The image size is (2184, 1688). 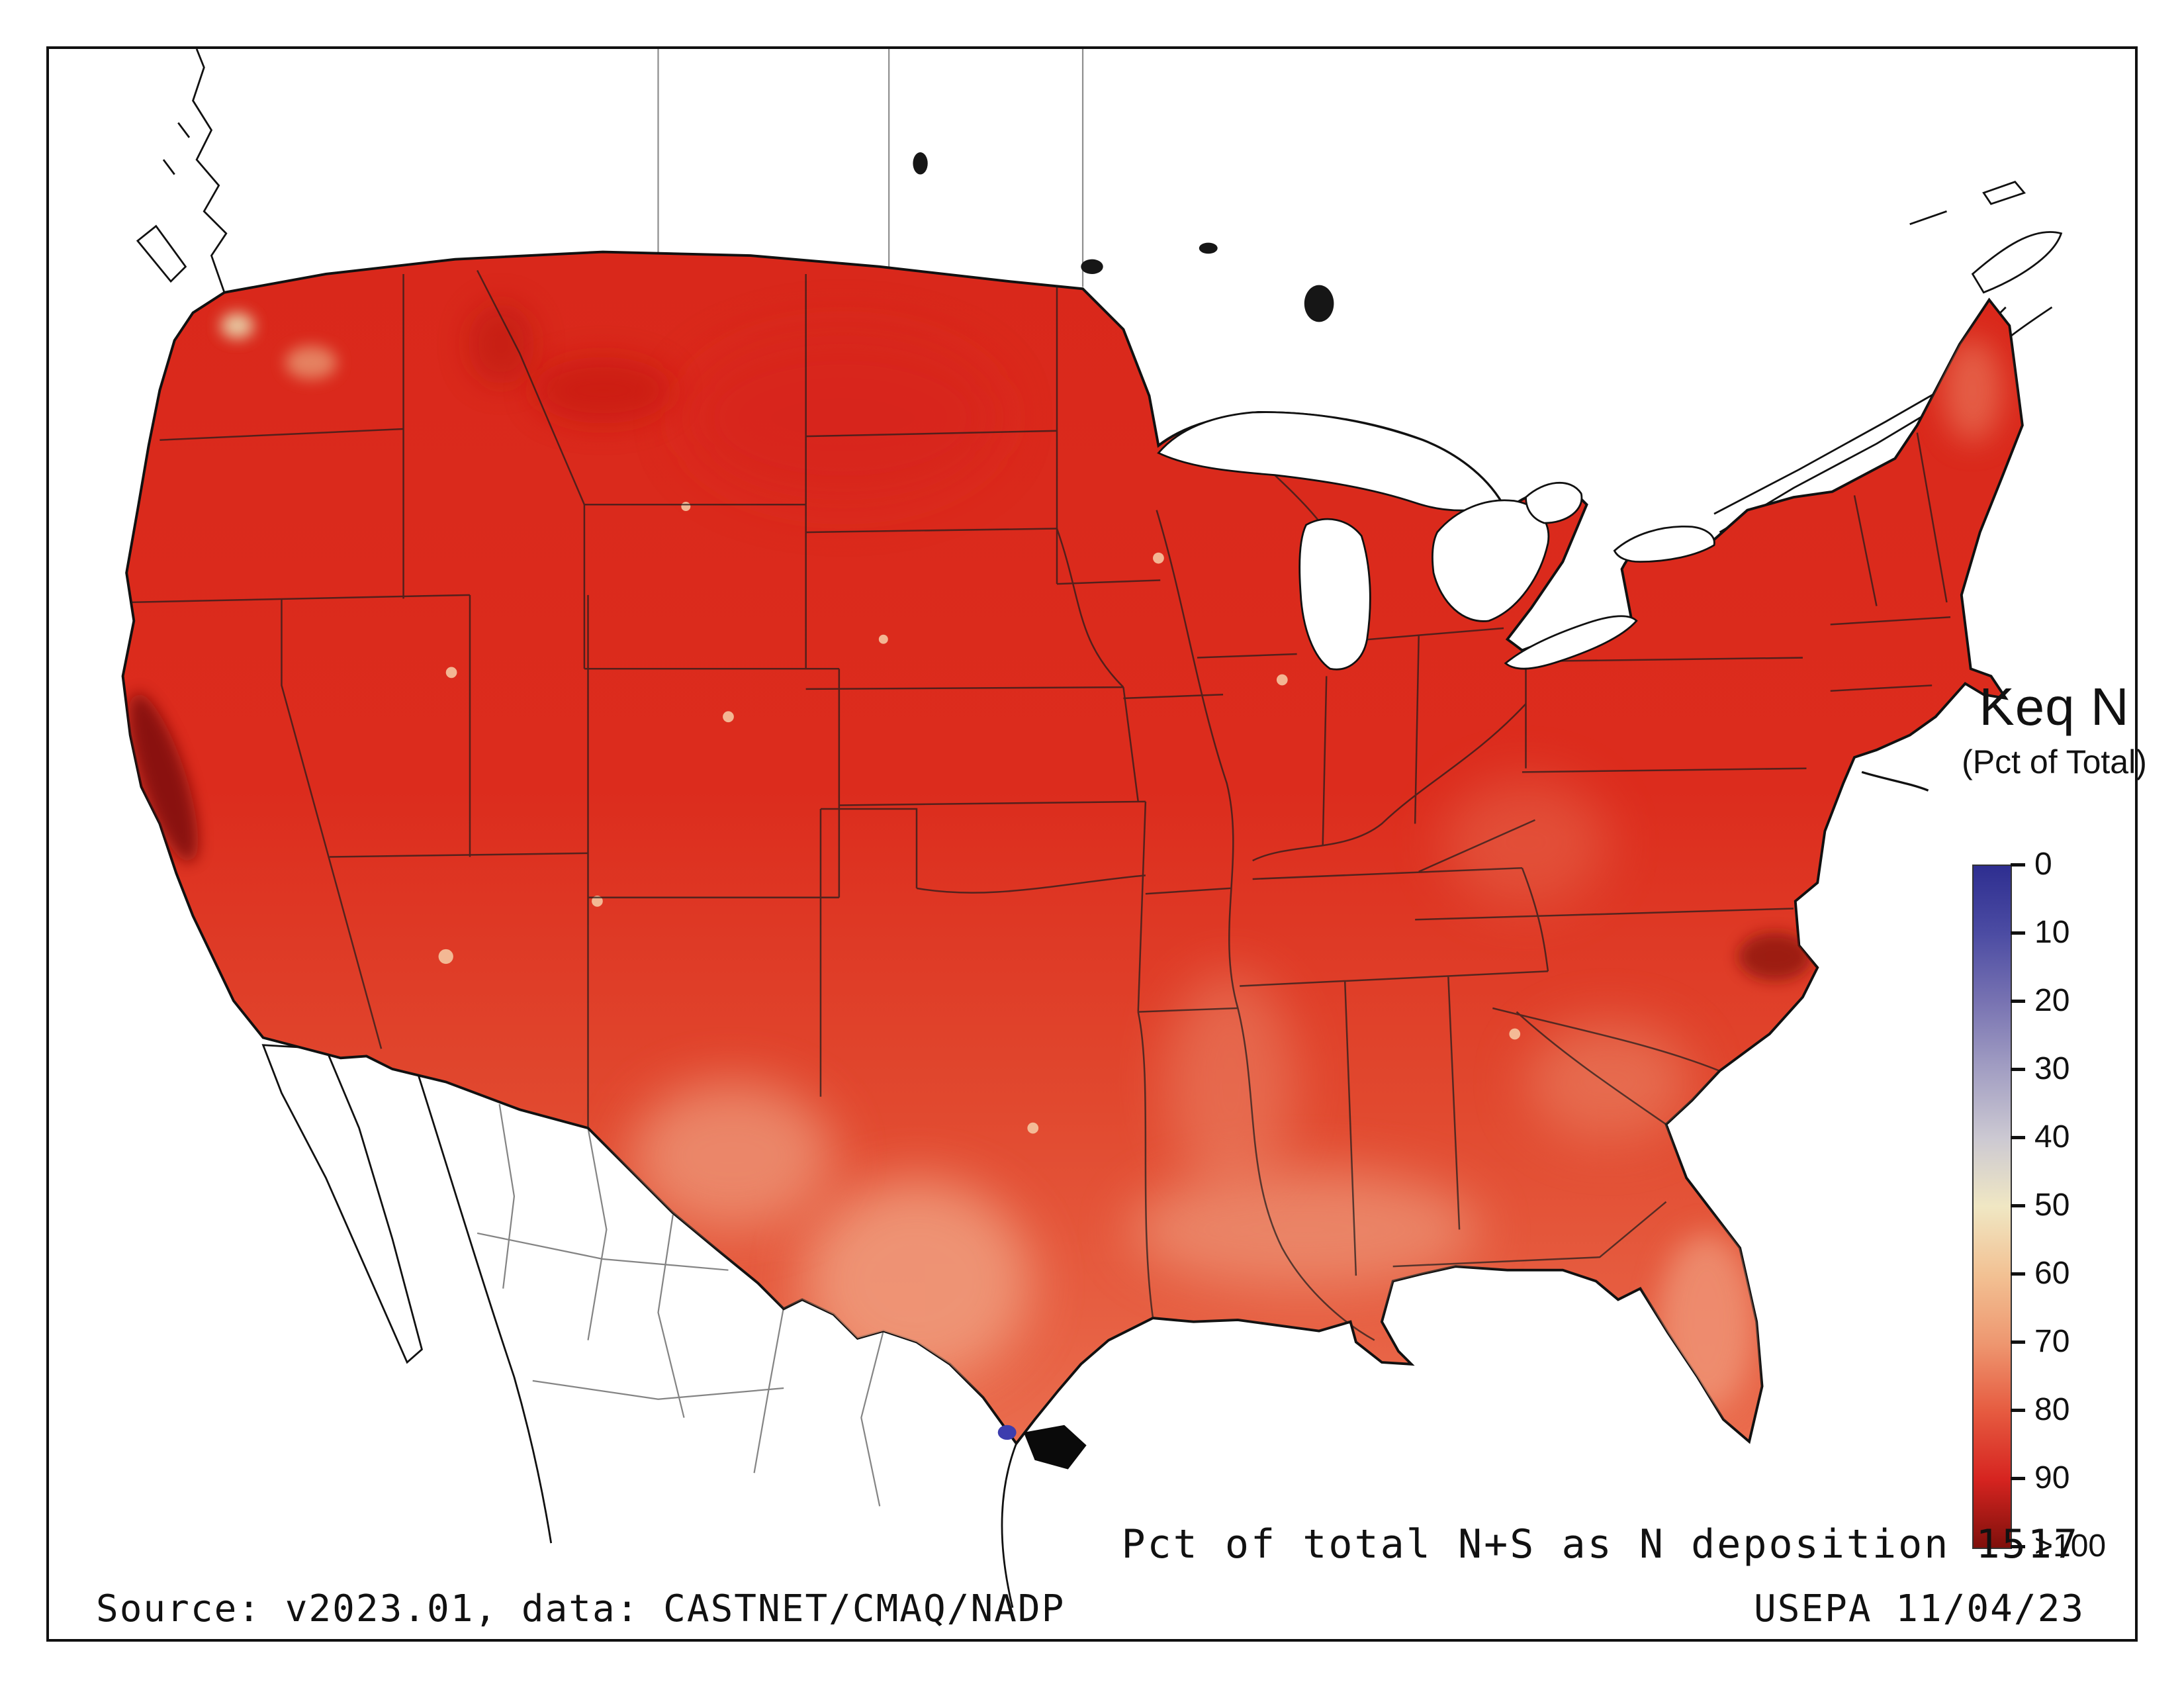 What do you see at coordinates (2054, 761) in the screenshot?
I see `legend-subtitle: (Pct of Total)` at bounding box center [2054, 761].